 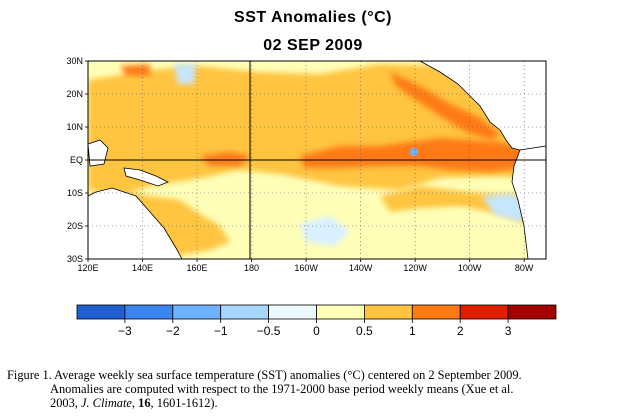 I want to click on y-tick-label: 30S, so click(x=75, y=259).